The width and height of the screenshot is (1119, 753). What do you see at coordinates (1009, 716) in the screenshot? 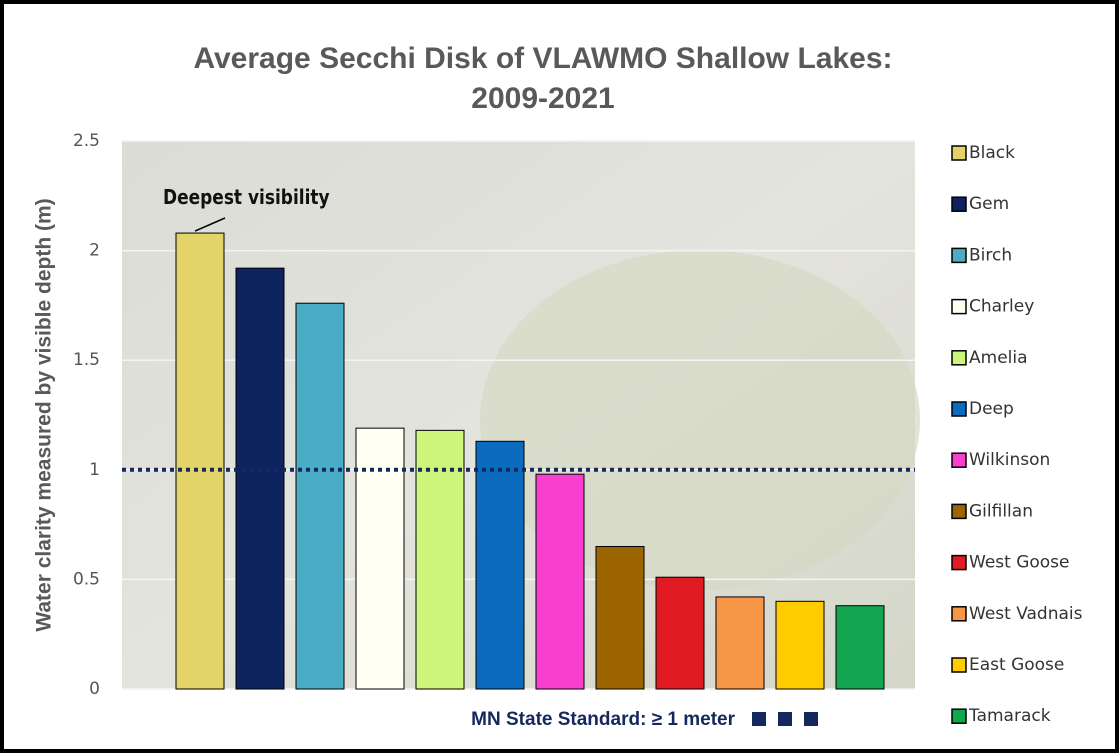
I see `legend-label: Tamarack` at bounding box center [1009, 716].